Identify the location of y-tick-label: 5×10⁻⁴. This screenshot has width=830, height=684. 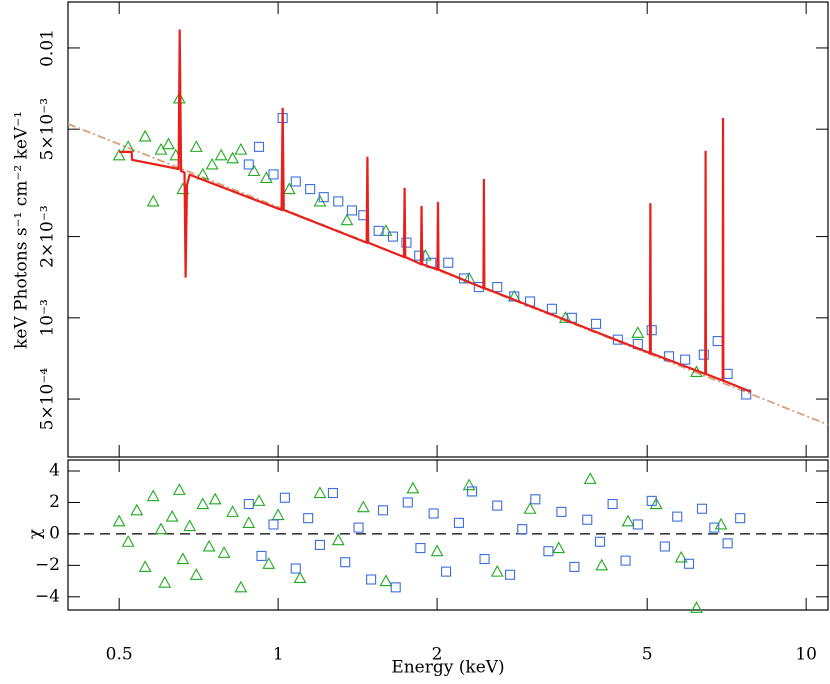
(48, 399).